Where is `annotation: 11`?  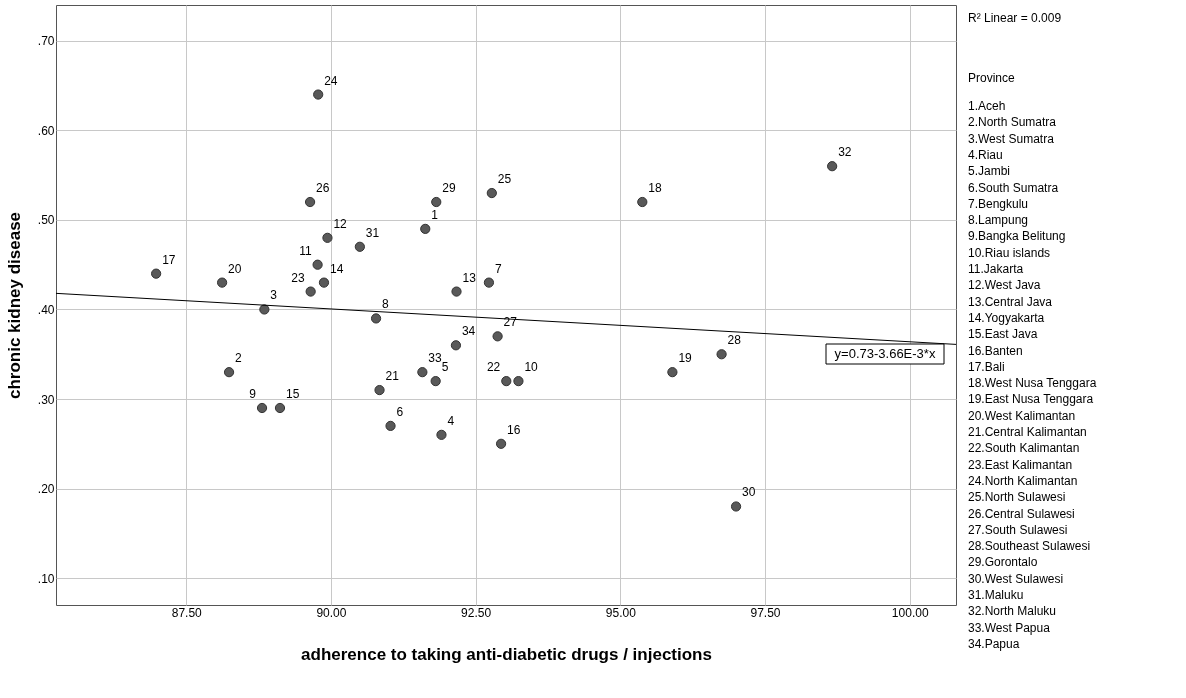
annotation: 11 is located at coordinates (305, 250).